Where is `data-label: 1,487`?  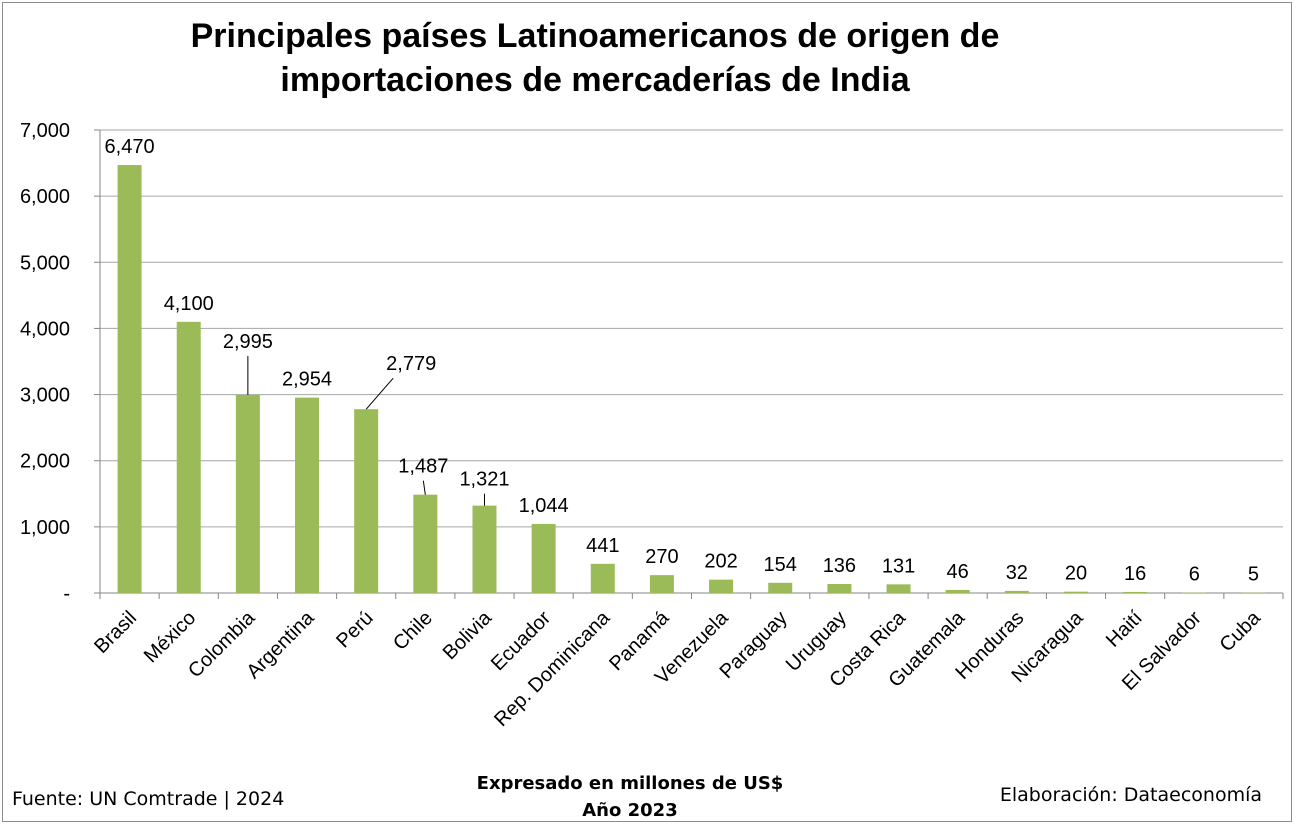 data-label: 1,487 is located at coordinates (423, 467).